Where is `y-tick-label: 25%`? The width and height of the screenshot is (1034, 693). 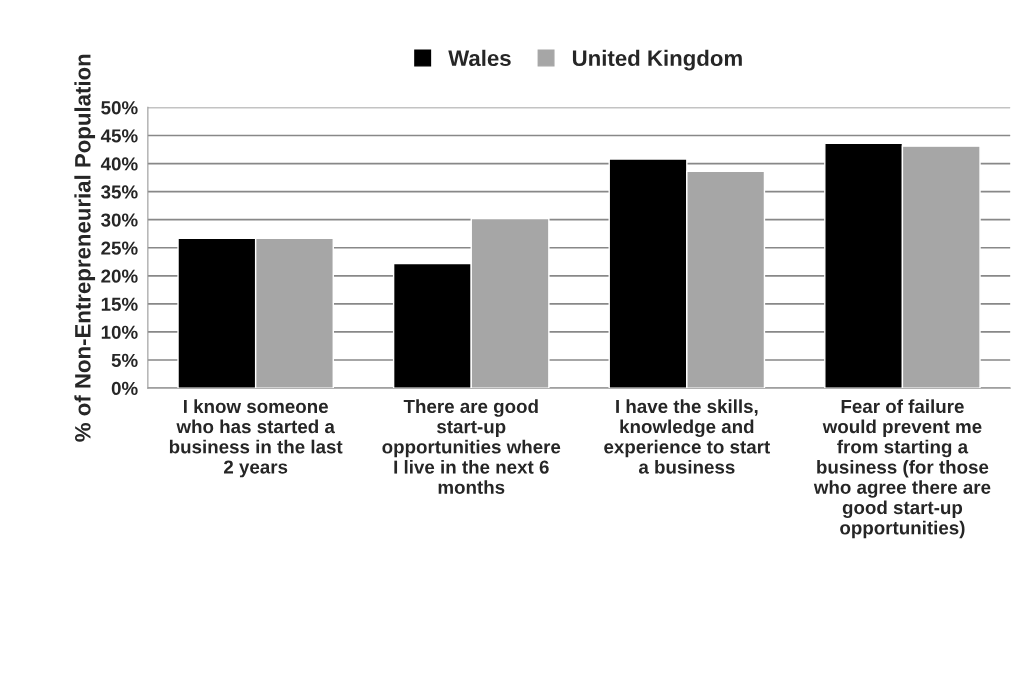 y-tick-label: 25% is located at coordinates (119, 248).